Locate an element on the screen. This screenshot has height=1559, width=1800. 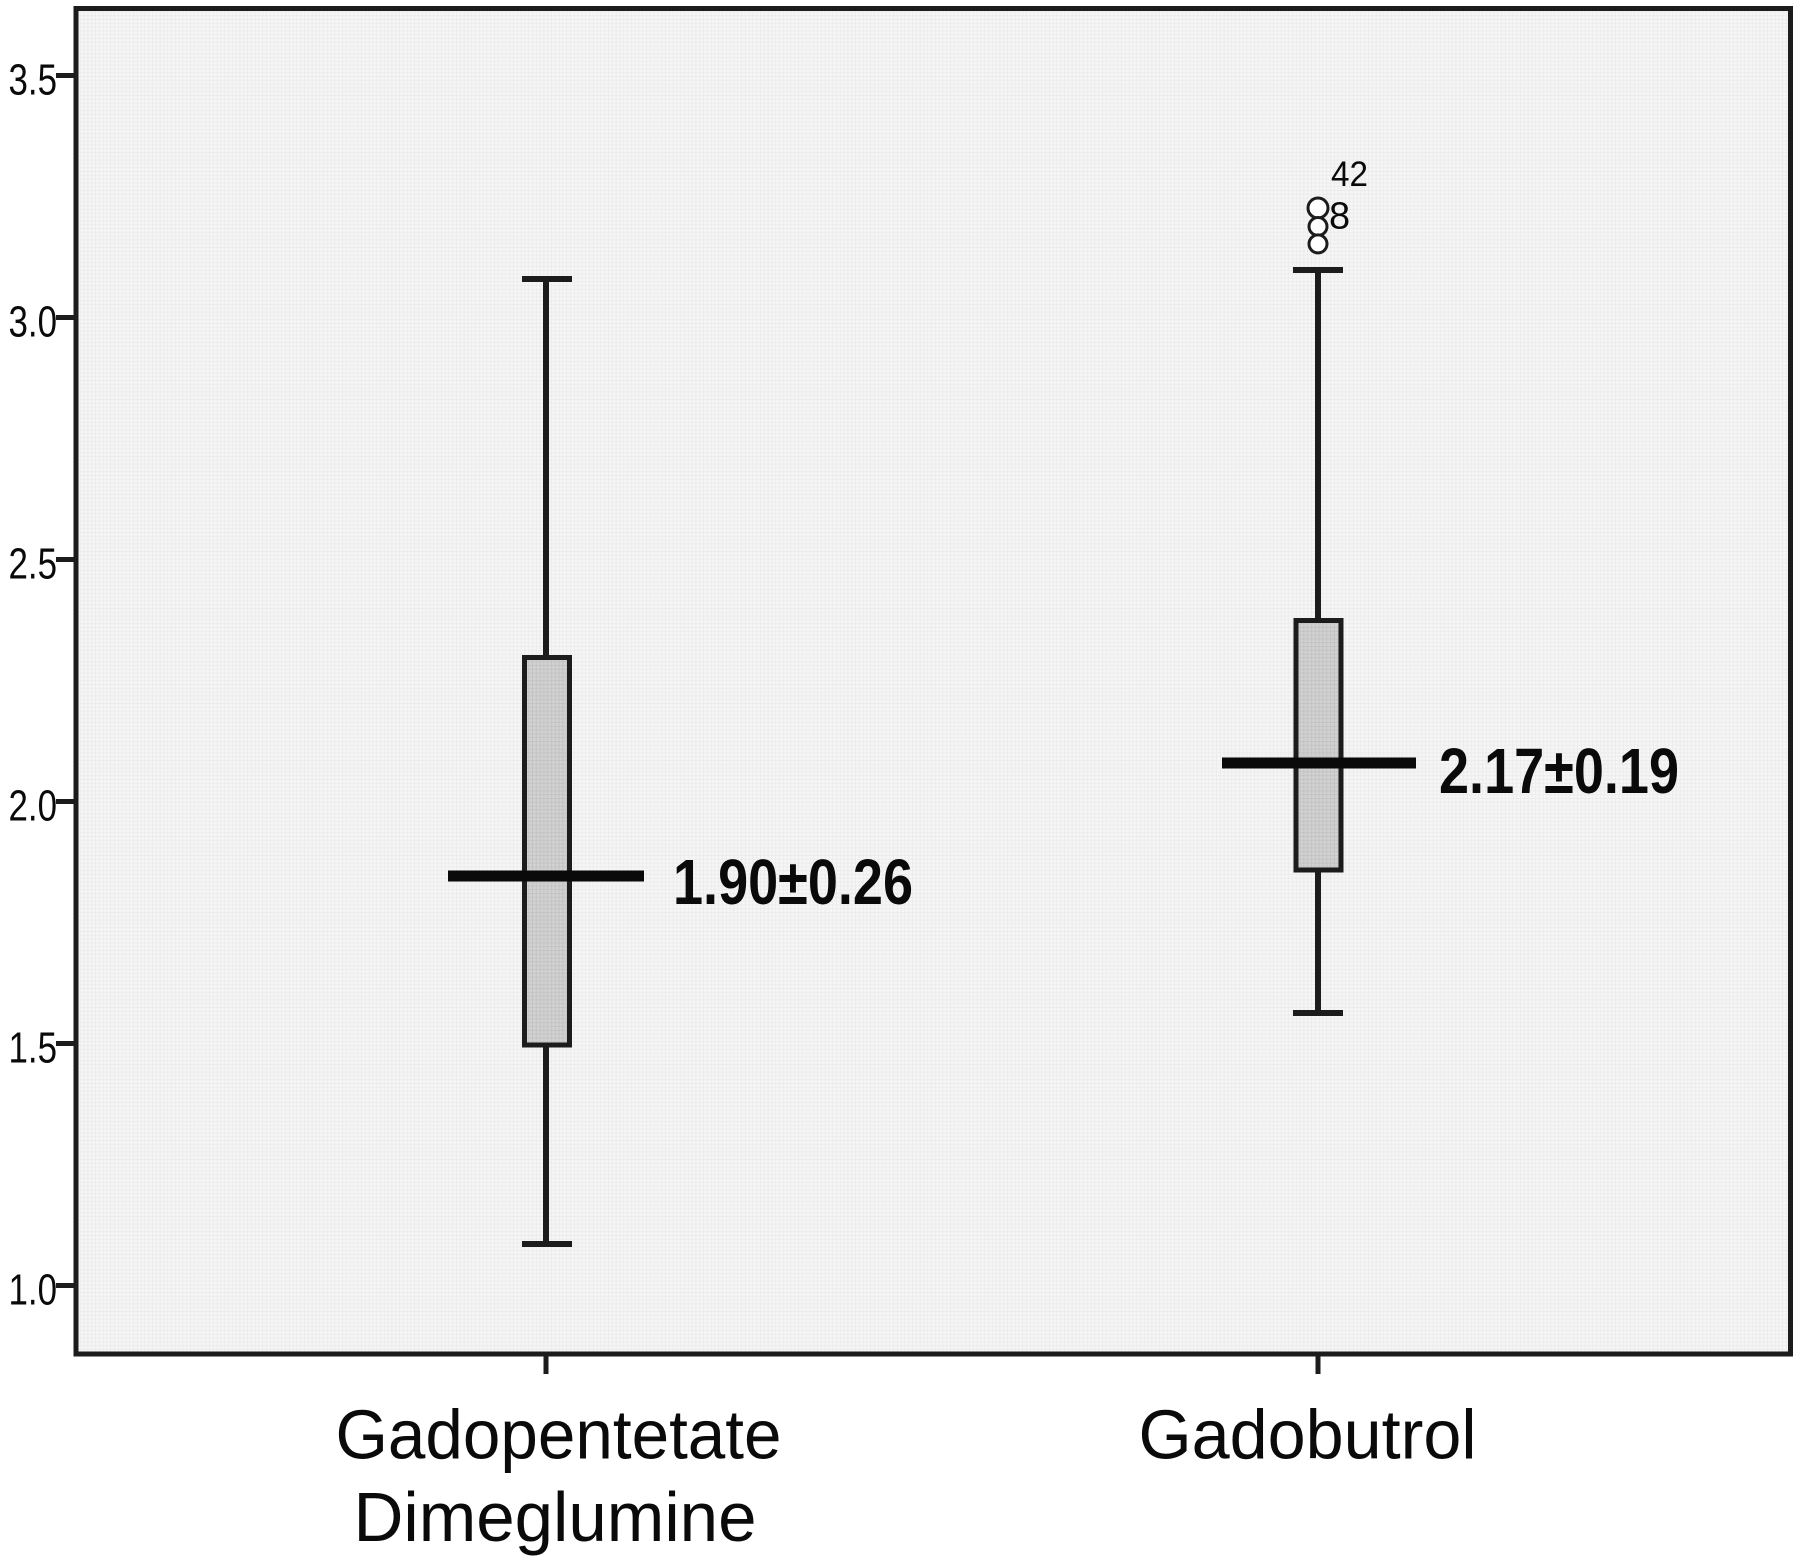
svg-text: 2.5 is located at coordinates (33, 564).